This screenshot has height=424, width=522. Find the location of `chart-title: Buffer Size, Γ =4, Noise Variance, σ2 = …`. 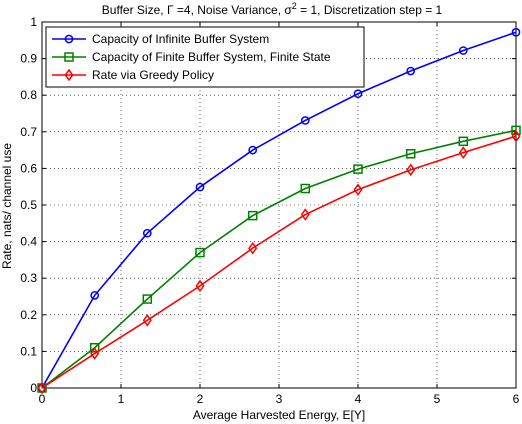

chart-title: Buffer Size, Γ =4, Noise Variance, σ2 = … is located at coordinates (272, 9).